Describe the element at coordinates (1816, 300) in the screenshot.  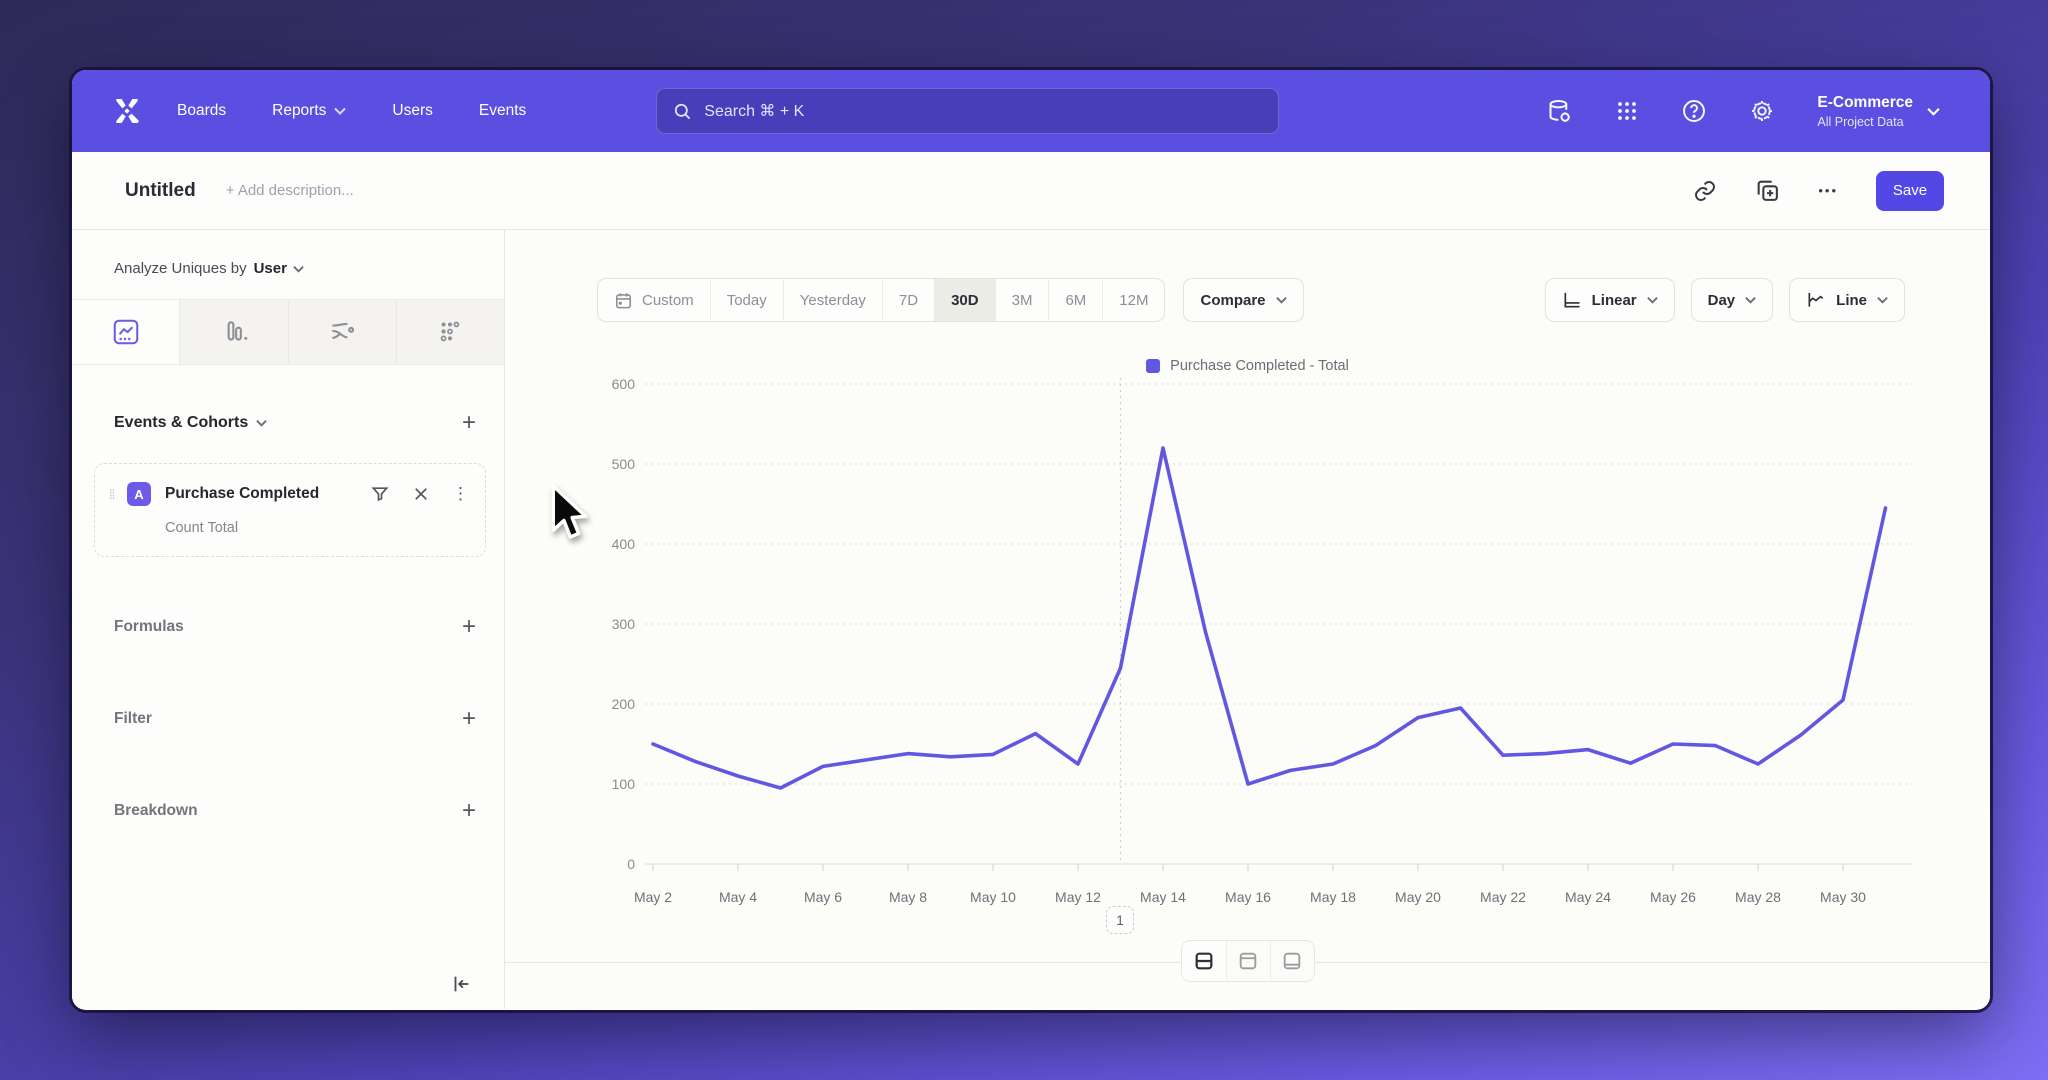
I see `line-chart-type-icon` at that location.